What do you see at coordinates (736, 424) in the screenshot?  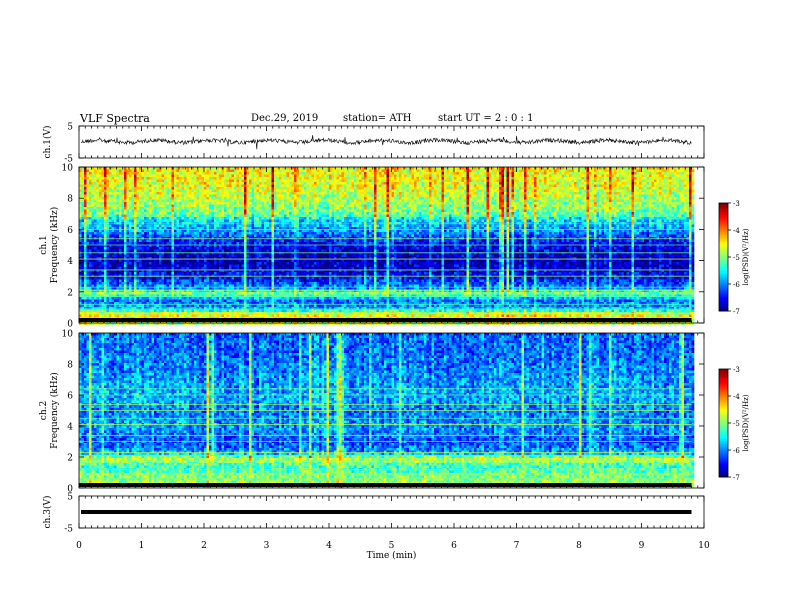 I see `ch2-colorbar-tick: -5` at bounding box center [736, 424].